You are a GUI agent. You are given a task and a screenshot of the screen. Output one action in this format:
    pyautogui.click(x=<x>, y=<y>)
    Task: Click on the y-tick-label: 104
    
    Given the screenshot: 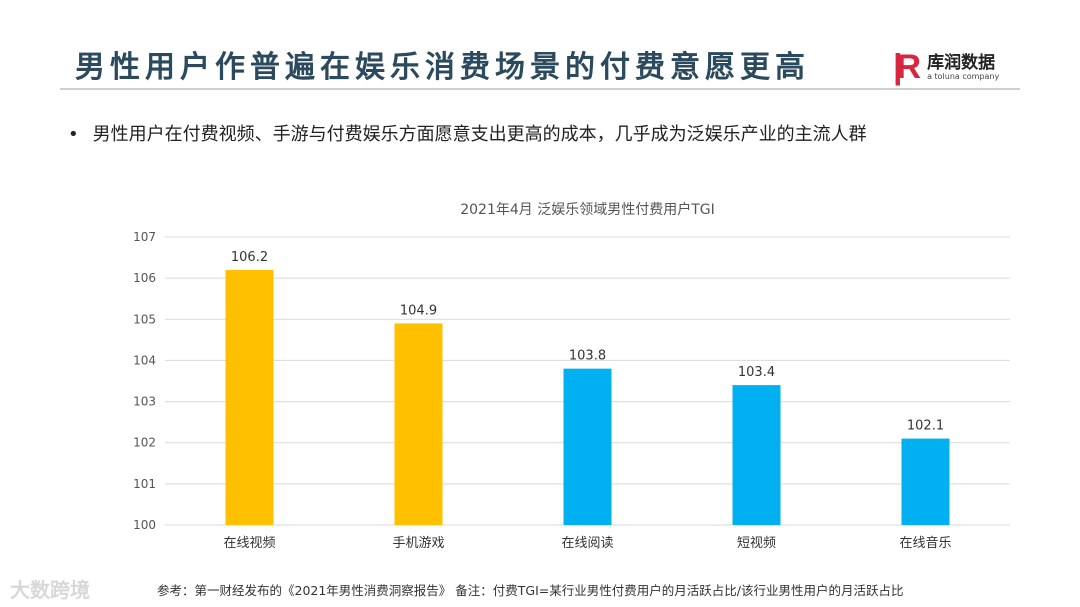 What is the action you would take?
    pyautogui.click(x=144, y=360)
    